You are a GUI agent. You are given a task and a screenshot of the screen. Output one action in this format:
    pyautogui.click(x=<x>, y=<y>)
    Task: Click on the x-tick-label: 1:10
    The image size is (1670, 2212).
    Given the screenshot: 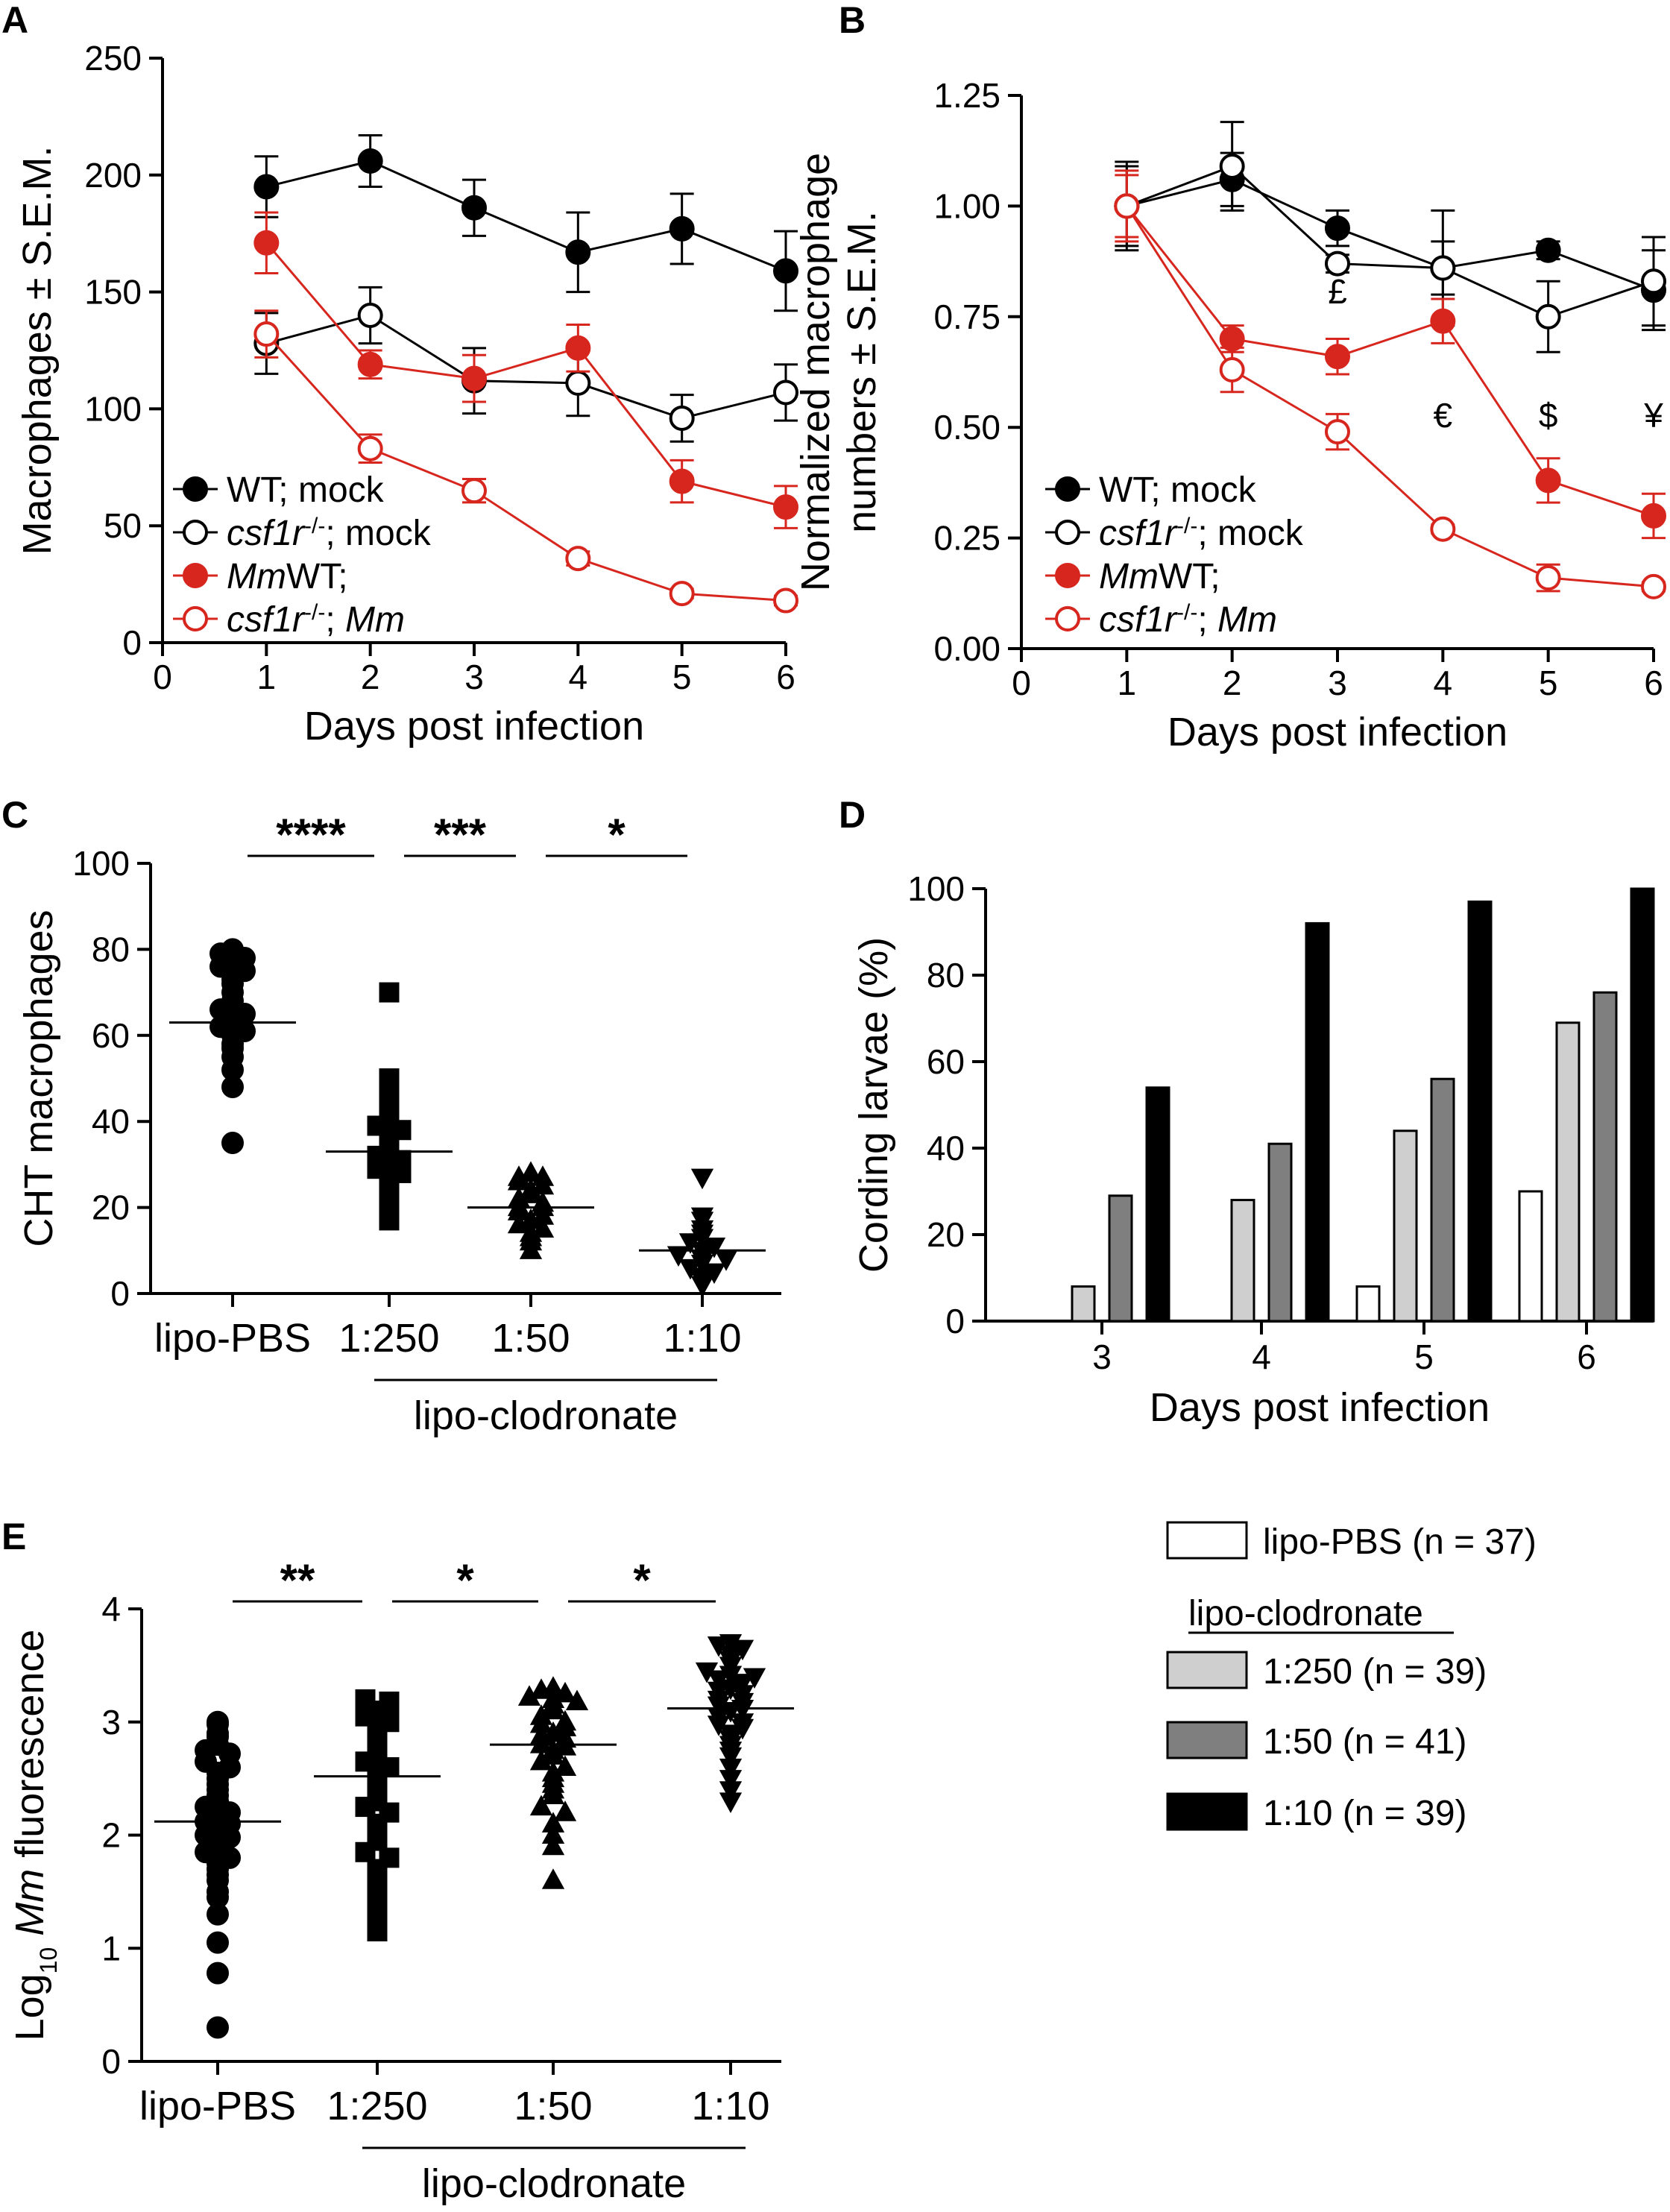 What is the action you would take?
    pyautogui.click(x=730, y=2106)
    